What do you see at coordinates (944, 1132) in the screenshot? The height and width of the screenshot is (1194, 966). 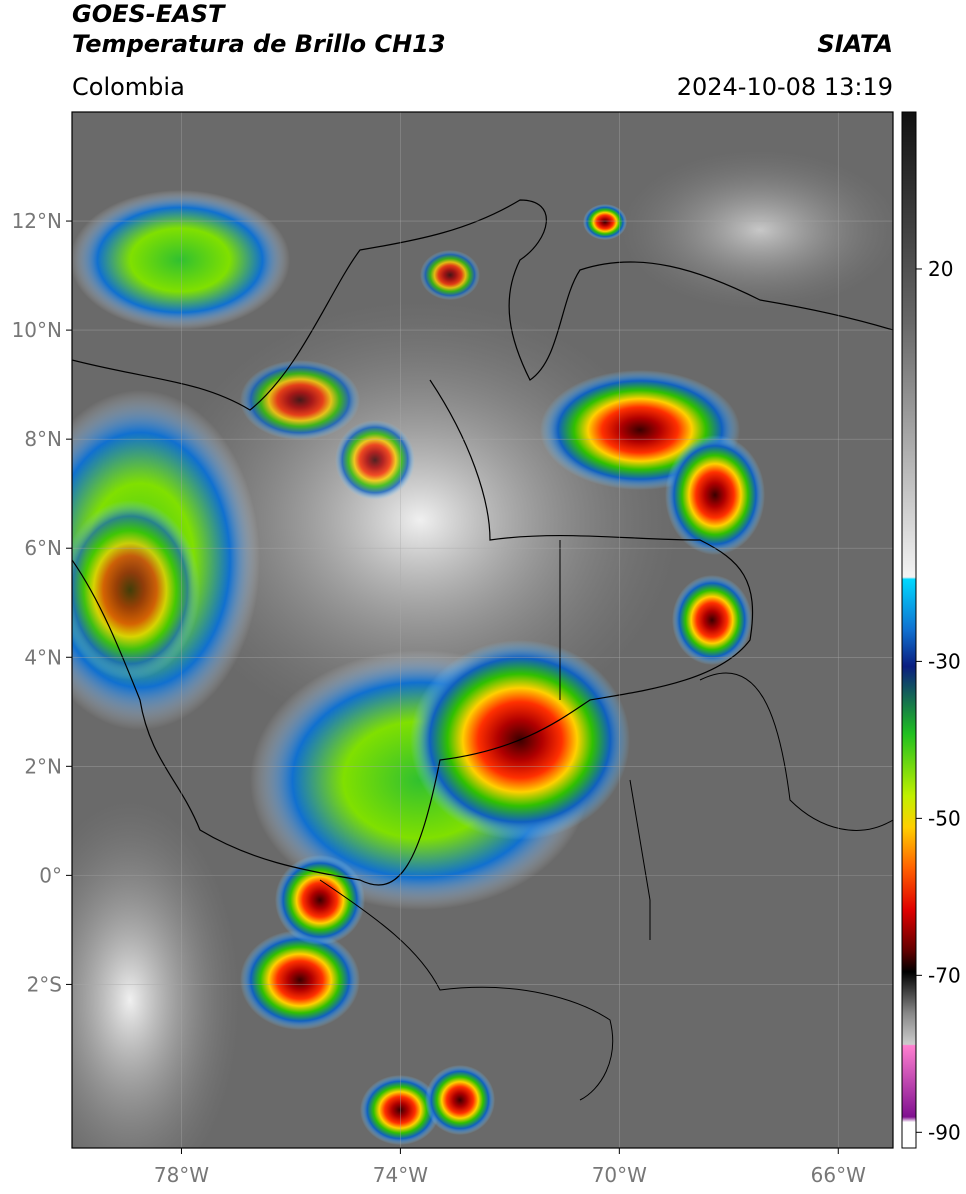 I see `colorbar-tick-label: -90` at bounding box center [944, 1132].